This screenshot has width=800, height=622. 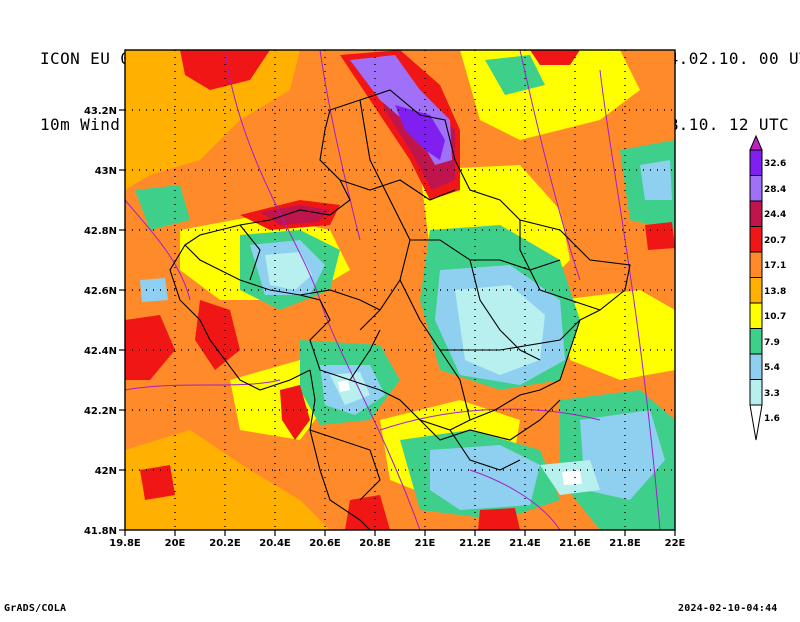 I want to click on albania-border, so click(x=340, y=449).